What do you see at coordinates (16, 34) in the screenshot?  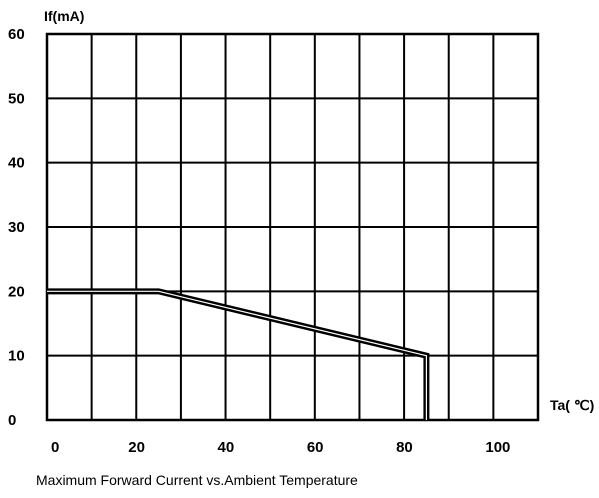 I see `y-tick-label: 60` at bounding box center [16, 34].